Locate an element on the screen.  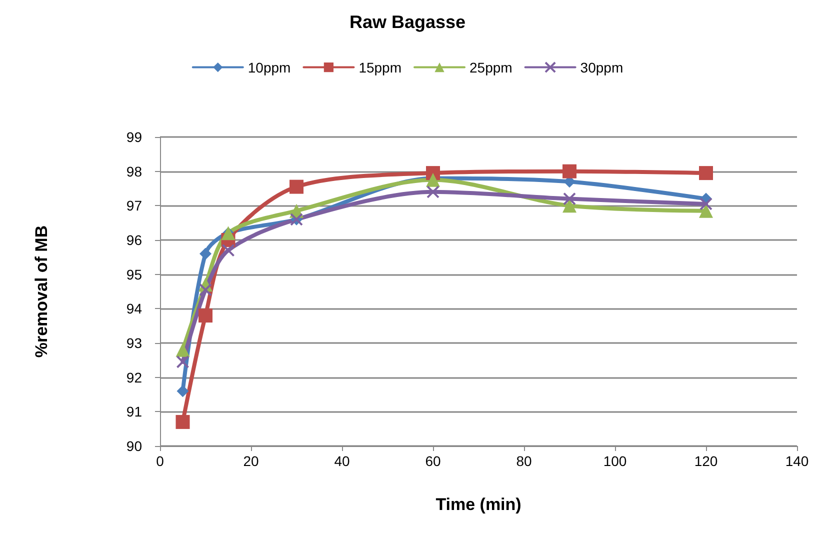
y-tick-label: 94 is located at coordinates (134, 308).